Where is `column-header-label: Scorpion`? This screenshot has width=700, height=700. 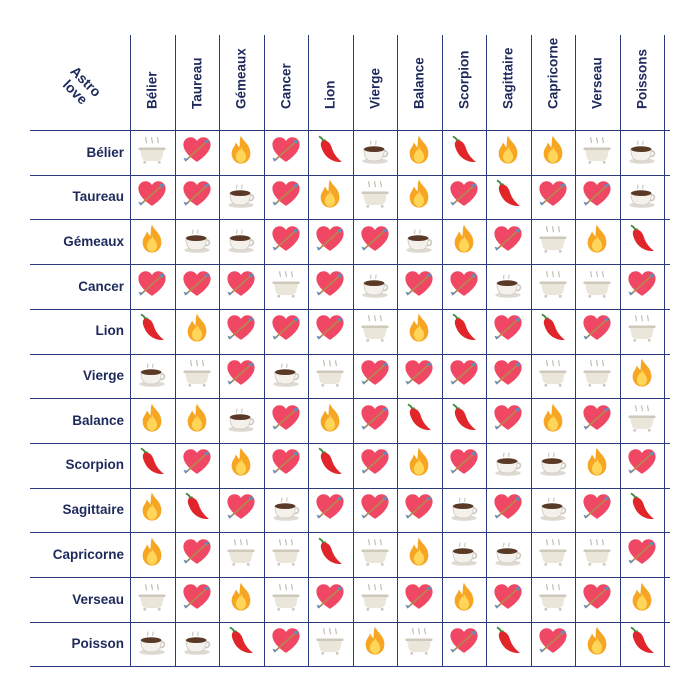
column-header-label: Scorpion is located at coordinates (463, 79).